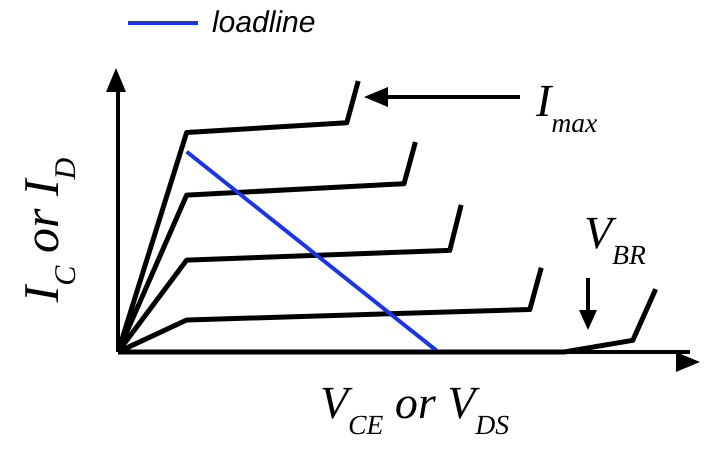  I want to click on legend-label: loadline, so click(264, 23).